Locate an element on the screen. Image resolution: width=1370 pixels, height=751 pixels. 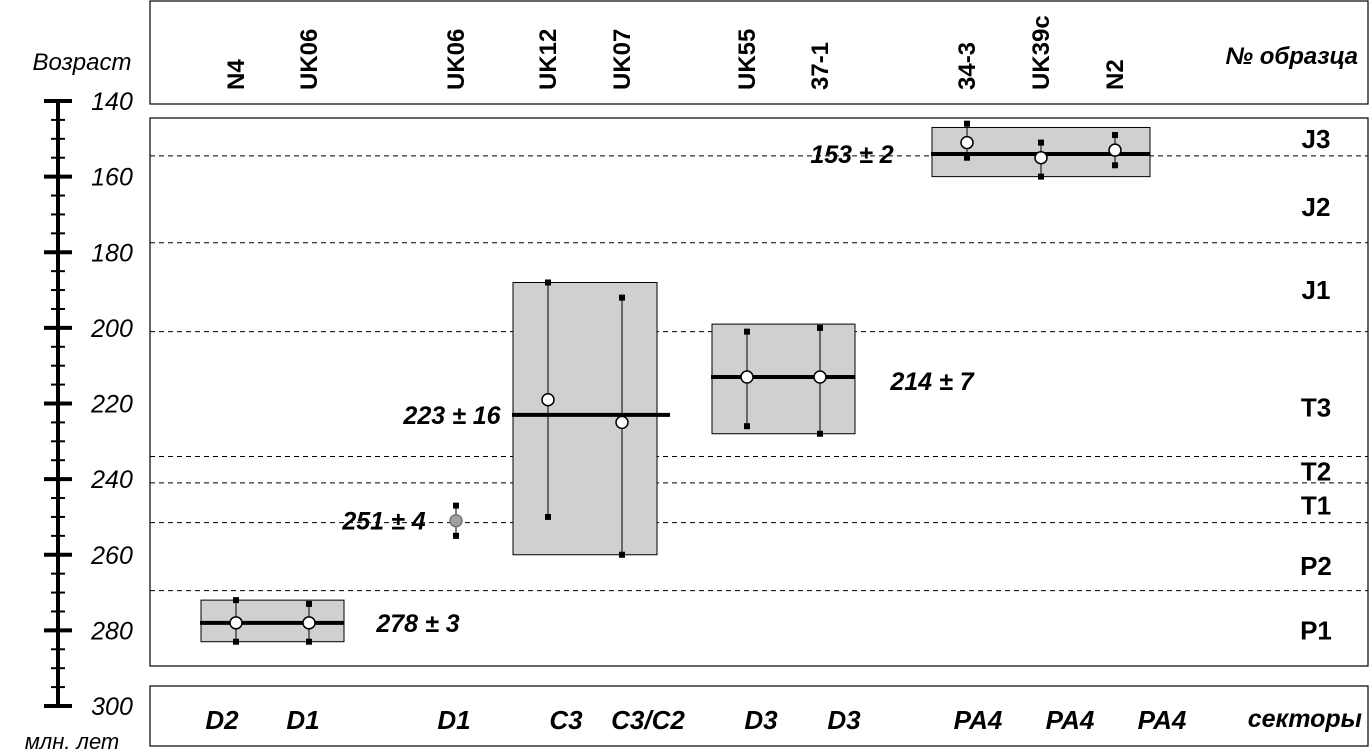
sector-label: C3/C2 is located at coordinates (648, 720).